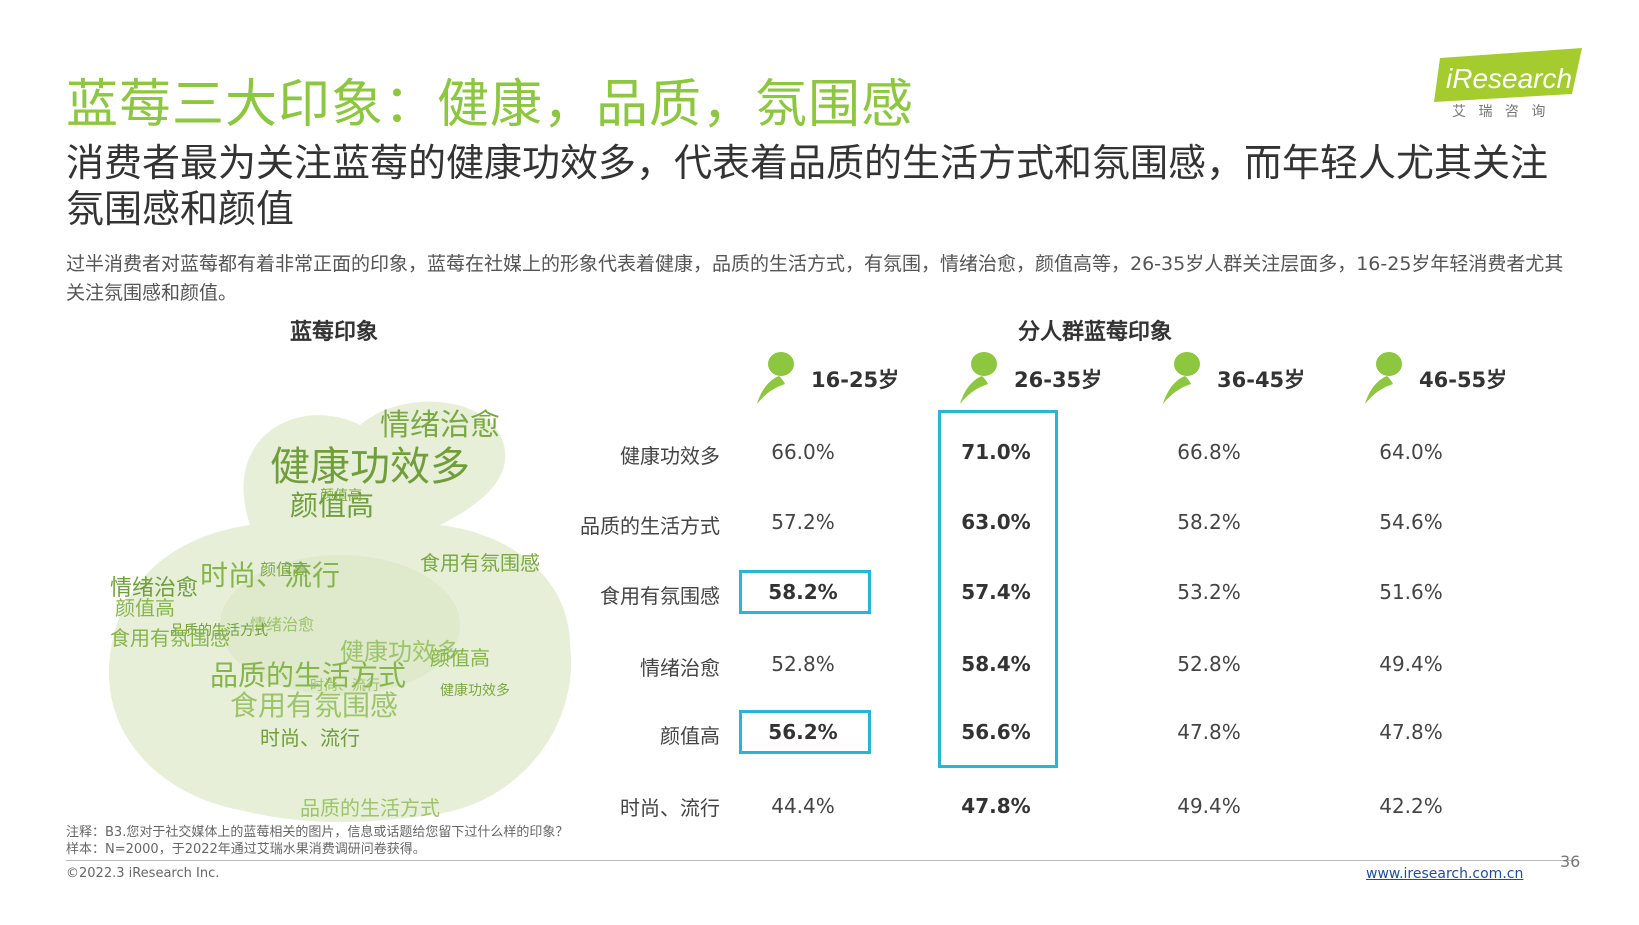 Image resolution: width=1639 pixels, height=925 pixels. I want to click on table-cell: 71.0%, so click(996, 452).